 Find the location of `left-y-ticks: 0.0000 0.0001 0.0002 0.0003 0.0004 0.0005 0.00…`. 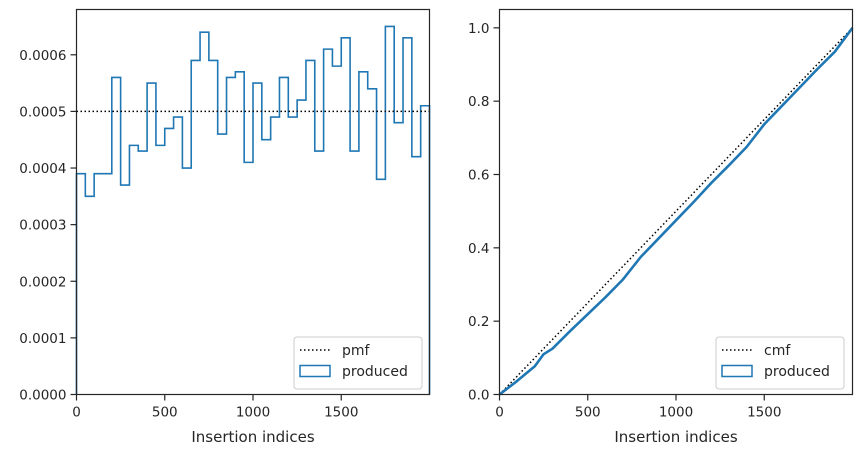

left-y-ticks: 0.0000 0.0001 0.0002 0.0003 0.0004 0.0005 0.00… is located at coordinates (48, 226).